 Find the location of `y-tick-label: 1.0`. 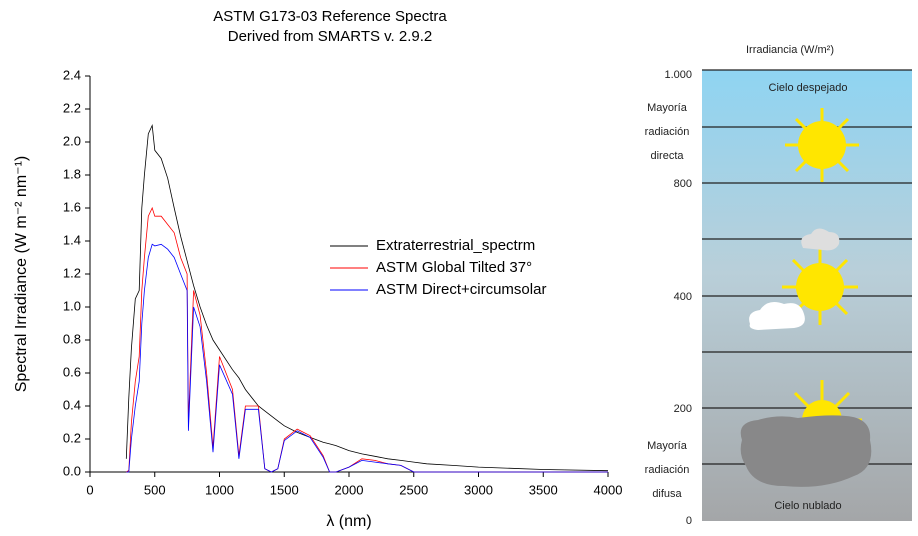

y-tick-label: 1.0 is located at coordinates (72, 305).